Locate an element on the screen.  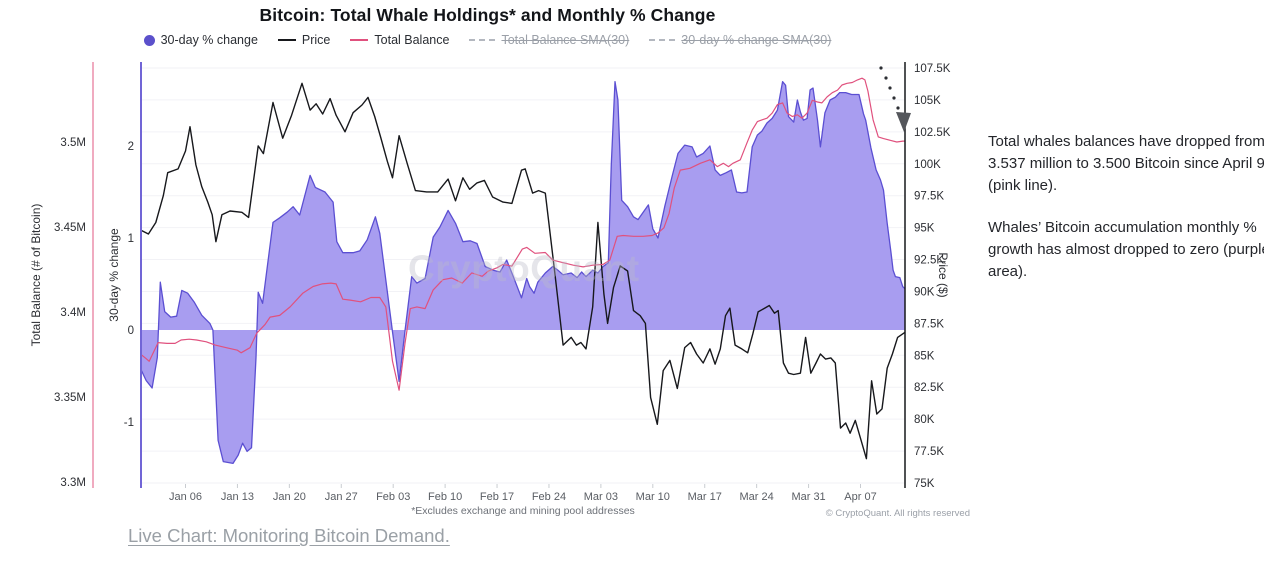
pct-axis-labels: 2 1 0 -1 is located at coordinates (129, 285).